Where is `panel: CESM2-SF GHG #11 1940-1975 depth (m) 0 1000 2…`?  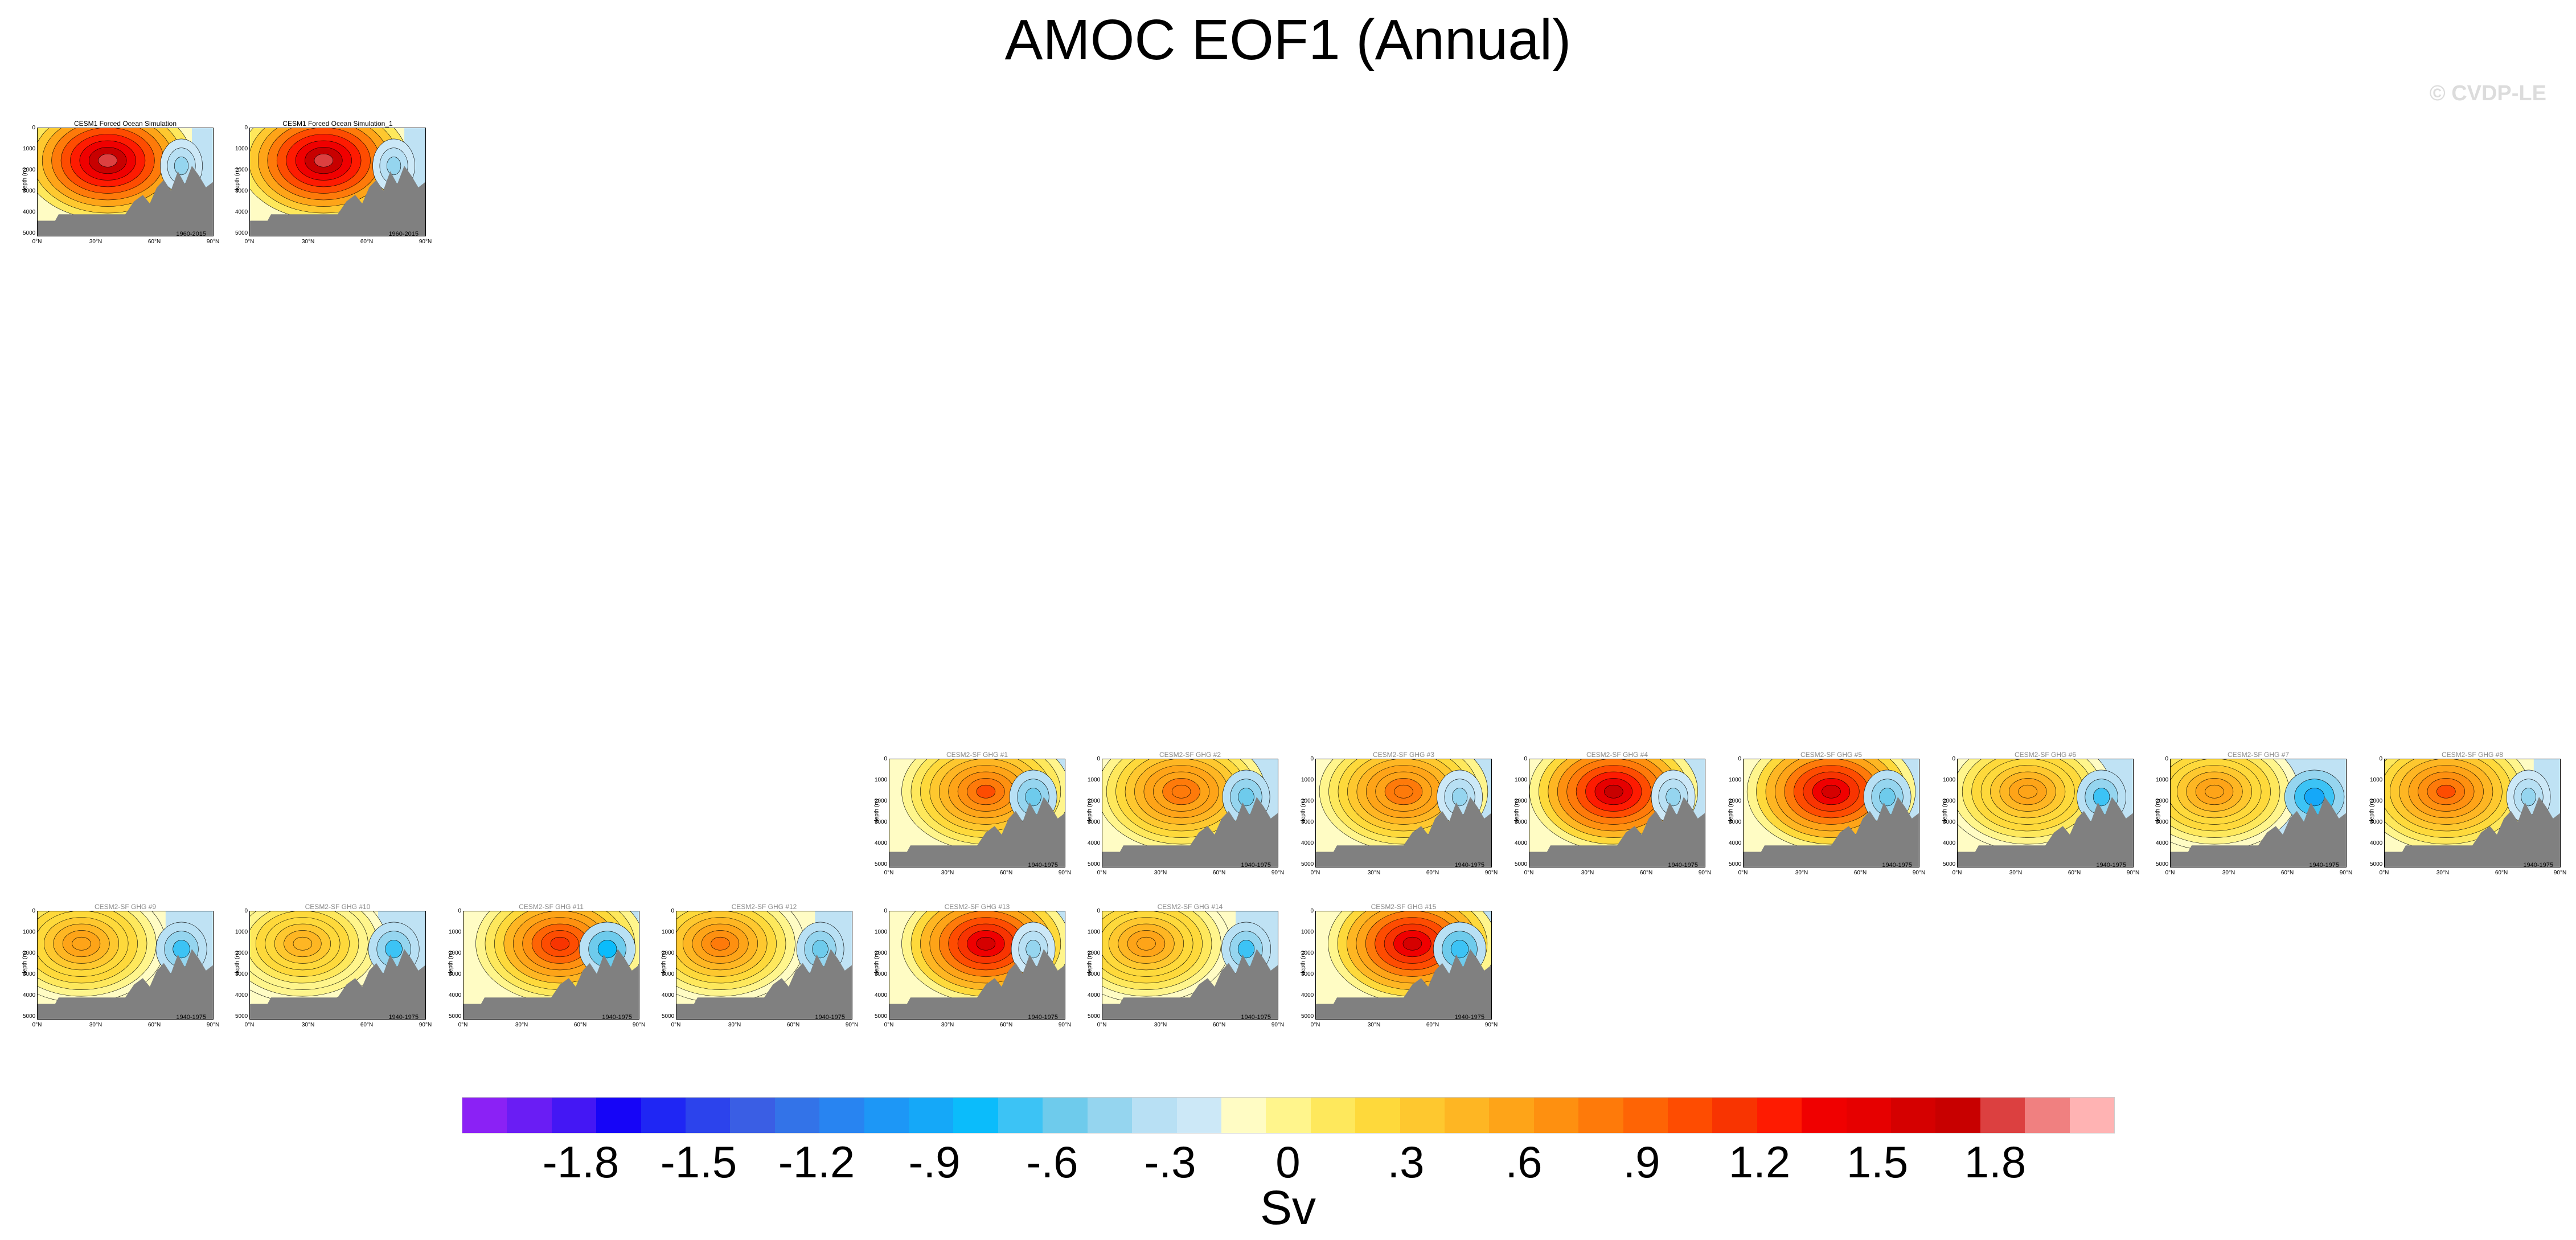 panel: CESM2-SF GHG #11 1940-1975 depth (m) 0 1000 2… is located at coordinates (547, 974).